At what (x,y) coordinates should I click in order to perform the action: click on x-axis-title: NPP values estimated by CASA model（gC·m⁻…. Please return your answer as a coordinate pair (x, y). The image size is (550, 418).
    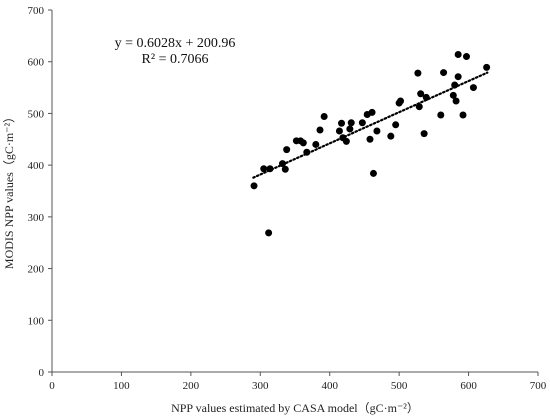
    Looking at the image, I should click on (295, 408).